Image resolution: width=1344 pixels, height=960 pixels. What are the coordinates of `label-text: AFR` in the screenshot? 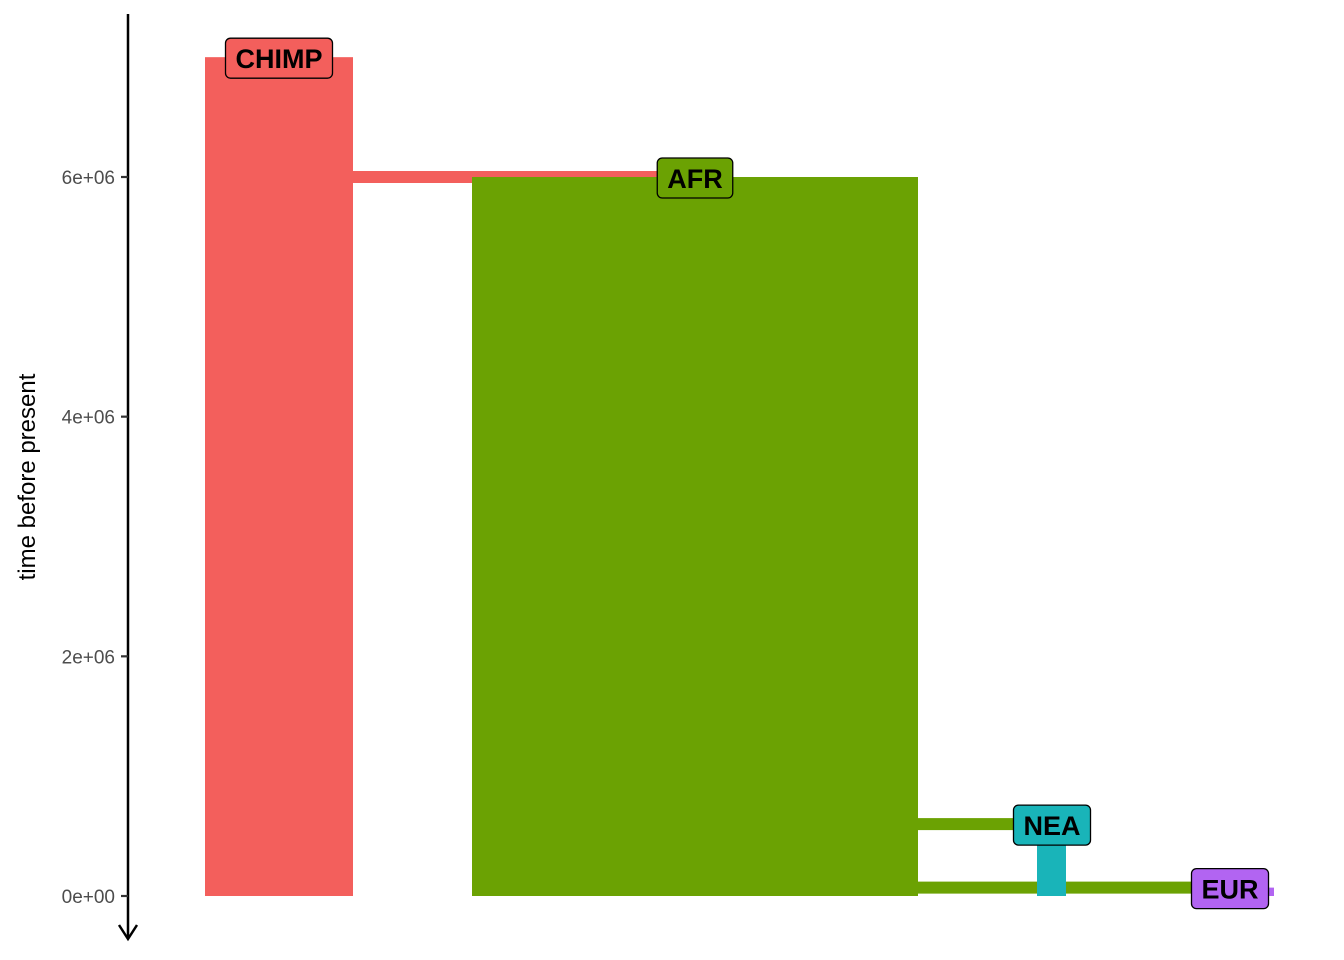 It's located at (695, 179).